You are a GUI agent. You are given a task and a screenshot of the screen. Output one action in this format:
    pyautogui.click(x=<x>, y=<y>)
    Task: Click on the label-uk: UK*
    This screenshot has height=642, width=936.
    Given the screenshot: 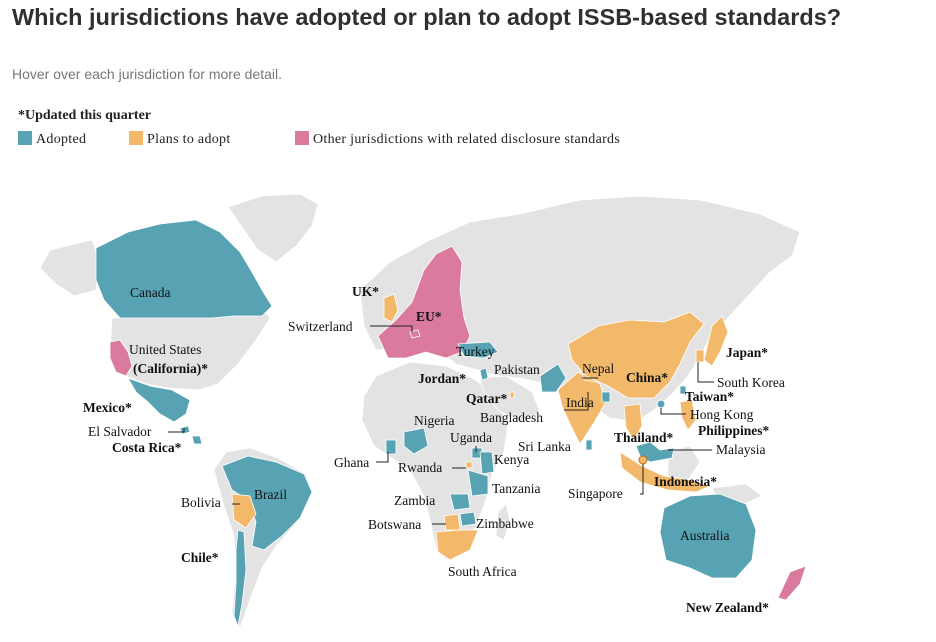 What is the action you would take?
    pyautogui.click(x=365, y=291)
    